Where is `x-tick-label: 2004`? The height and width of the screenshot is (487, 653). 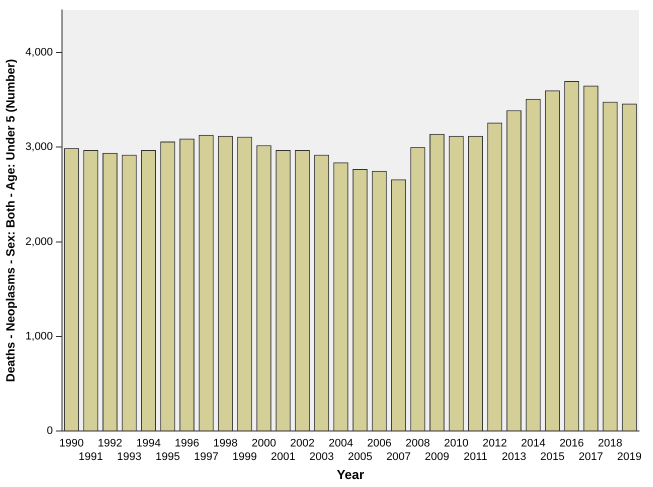 x-tick-label: 2004 is located at coordinates (341, 444).